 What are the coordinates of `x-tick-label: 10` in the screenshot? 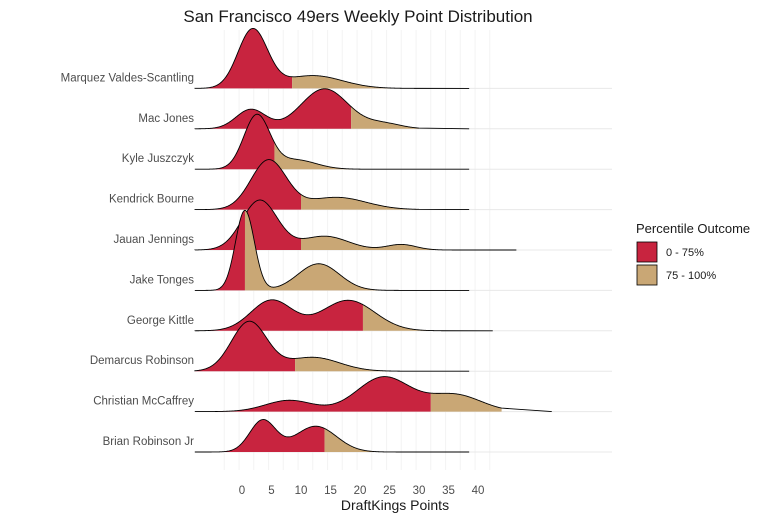 It's located at (301, 491).